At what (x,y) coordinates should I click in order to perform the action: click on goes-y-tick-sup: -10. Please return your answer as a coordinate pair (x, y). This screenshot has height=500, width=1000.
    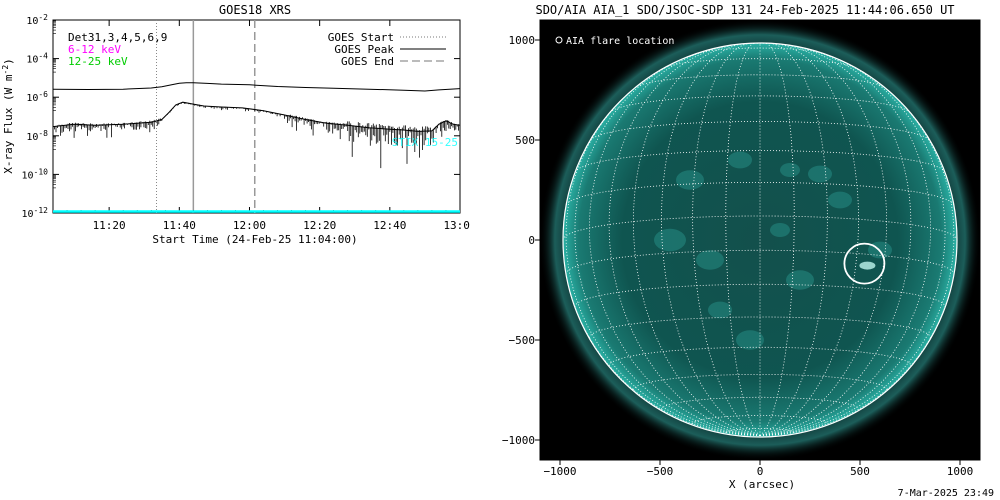
    Looking at the image, I should click on (41, 171).